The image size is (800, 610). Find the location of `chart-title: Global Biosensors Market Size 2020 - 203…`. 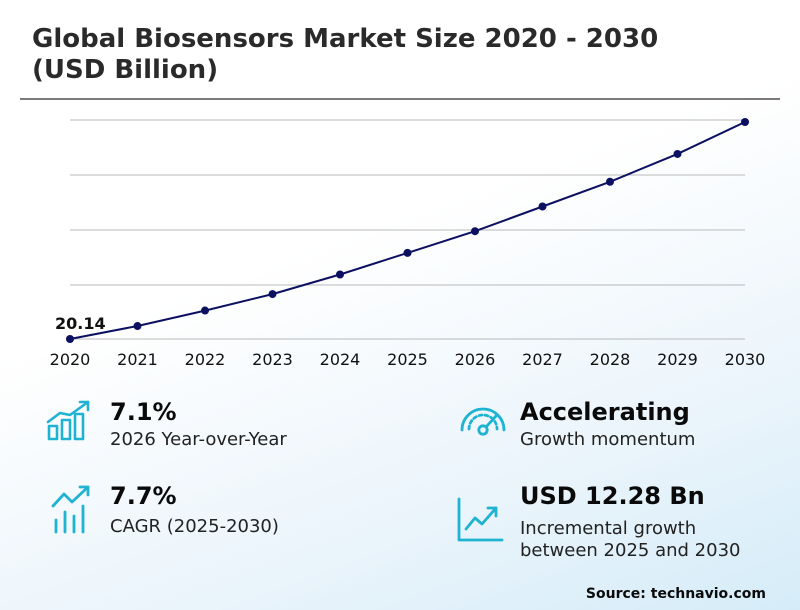

chart-title: Global Biosensors Market Size 2020 - 203… is located at coordinates (402, 55).